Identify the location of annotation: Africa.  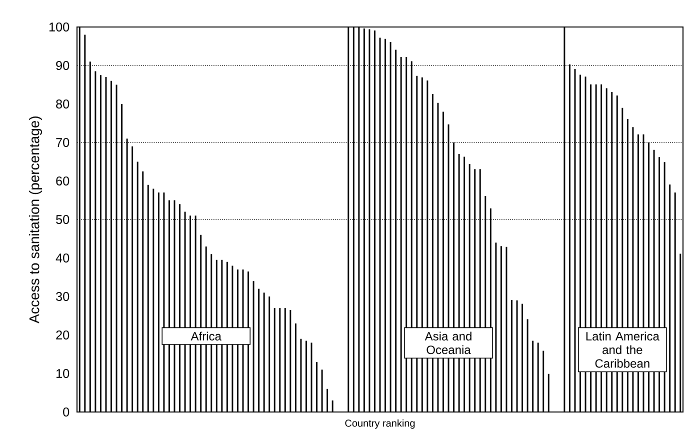
(206, 336).